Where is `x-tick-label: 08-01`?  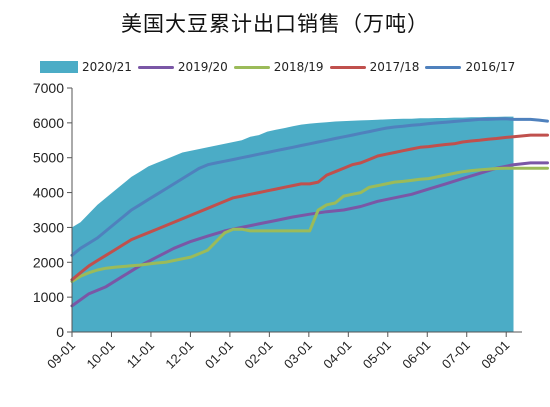
x-tick-label: 08-01 is located at coordinates (495, 355).